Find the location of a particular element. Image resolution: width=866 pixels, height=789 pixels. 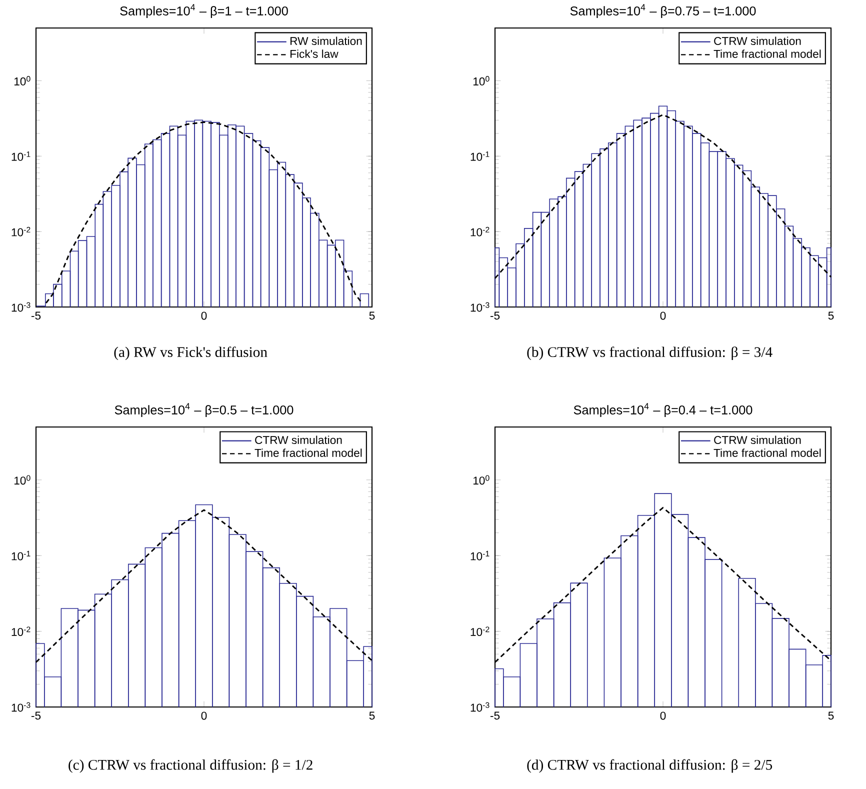

chart-title: Samples=10$^{4}$ – β=0.5 – t=1.000 is located at coordinates (204, 410).